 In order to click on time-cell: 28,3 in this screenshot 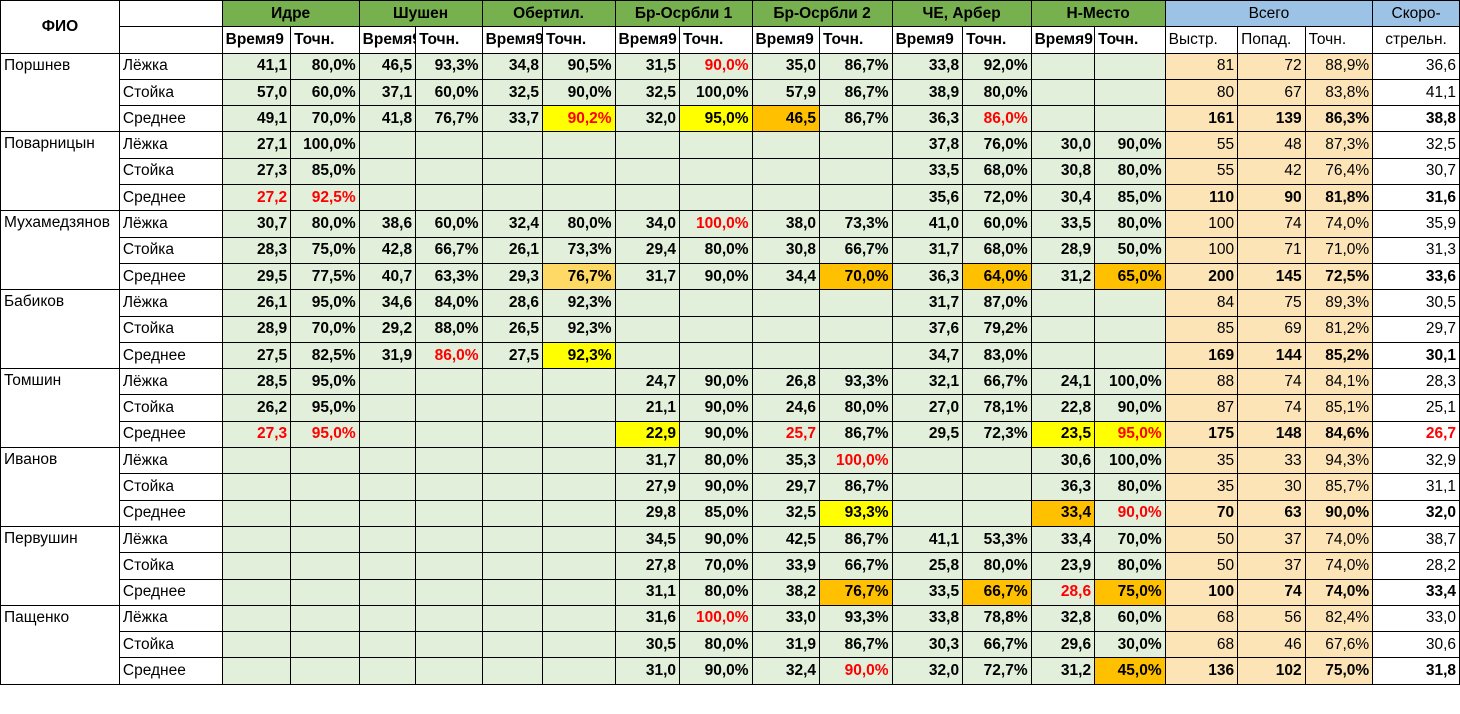, I will do `click(256, 250)`.